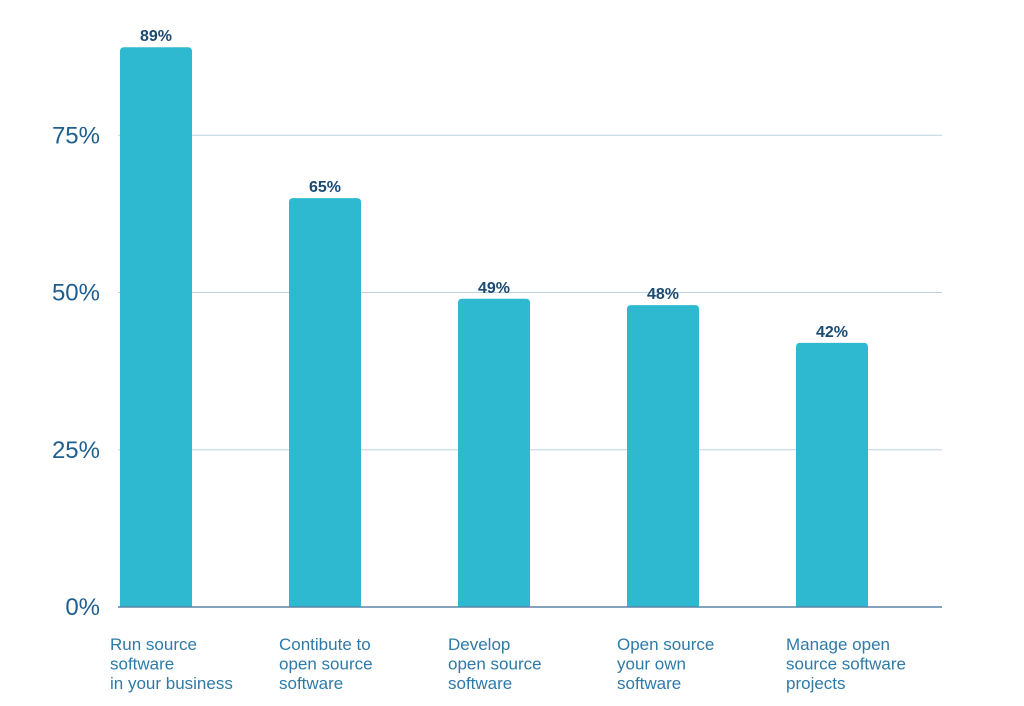 The height and width of the screenshot is (706, 1024). I want to click on y-tick-label: 0%, so click(82, 607).